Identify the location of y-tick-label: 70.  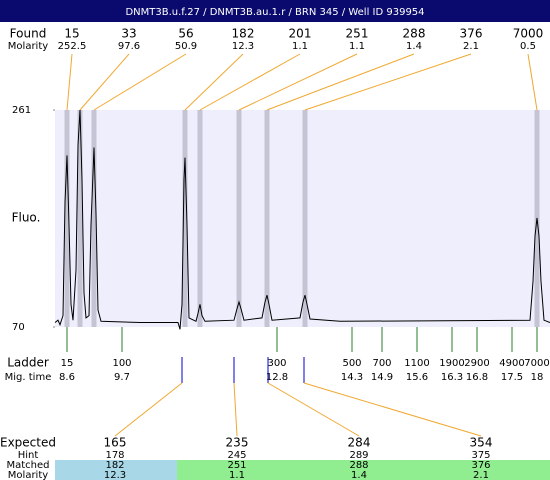
(18, 327).